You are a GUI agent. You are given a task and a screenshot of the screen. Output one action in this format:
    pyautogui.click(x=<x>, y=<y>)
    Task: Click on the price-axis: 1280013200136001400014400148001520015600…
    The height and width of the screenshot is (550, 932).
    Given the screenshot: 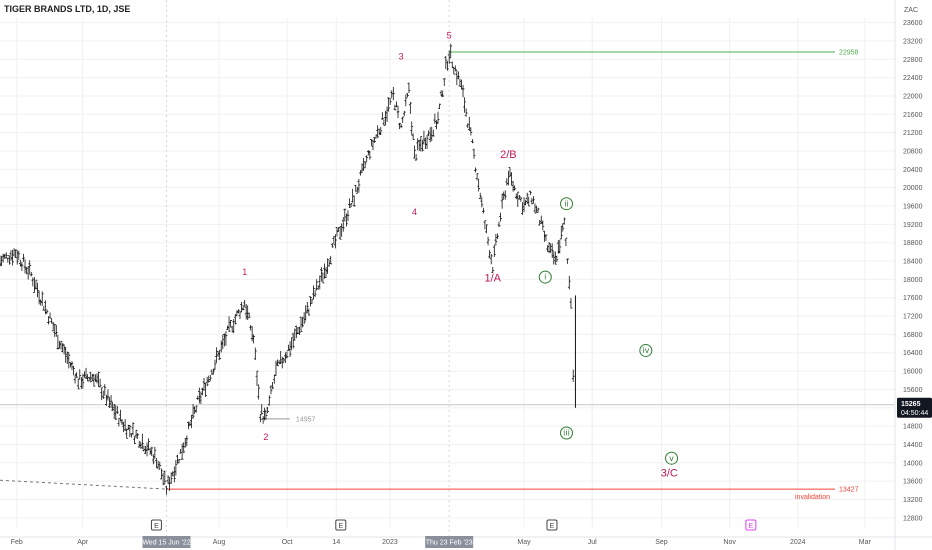 What is the action you would take?
    pyautogui.click(x=913, y=275)
    